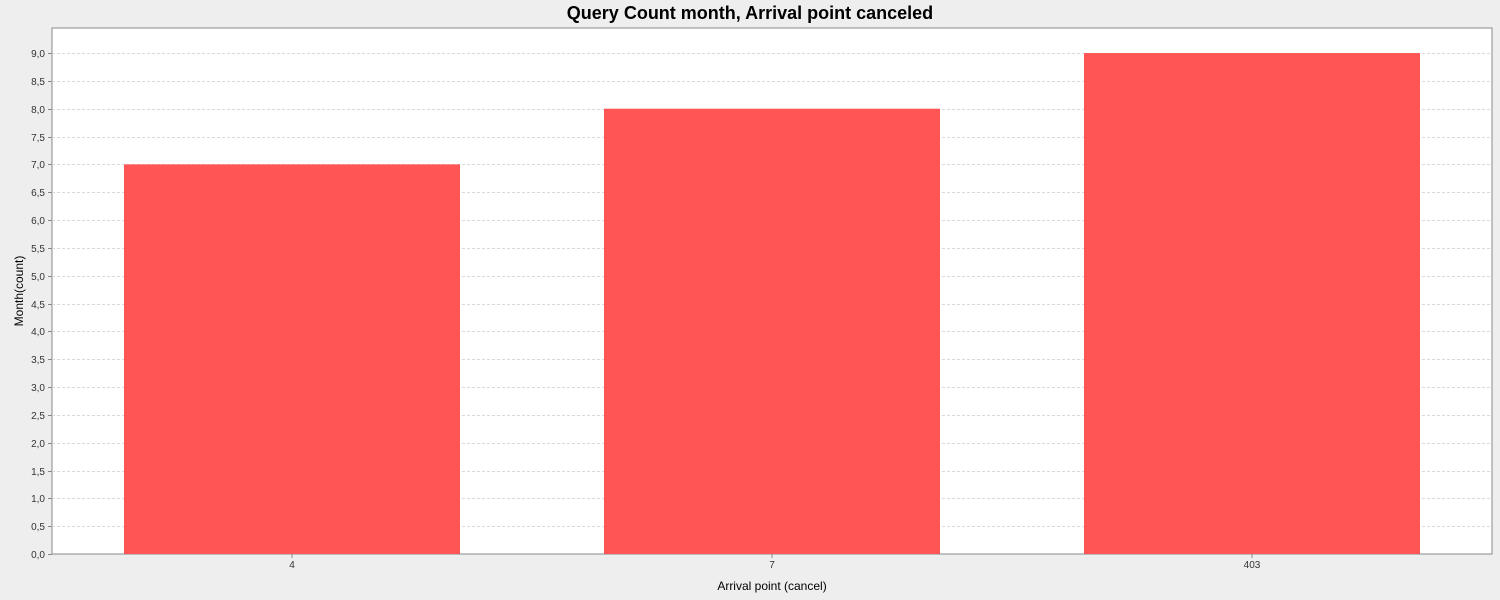 This screenshot has height=600, width=1500. I want to click on y-tick-label: 3,0, so click(38, 388).